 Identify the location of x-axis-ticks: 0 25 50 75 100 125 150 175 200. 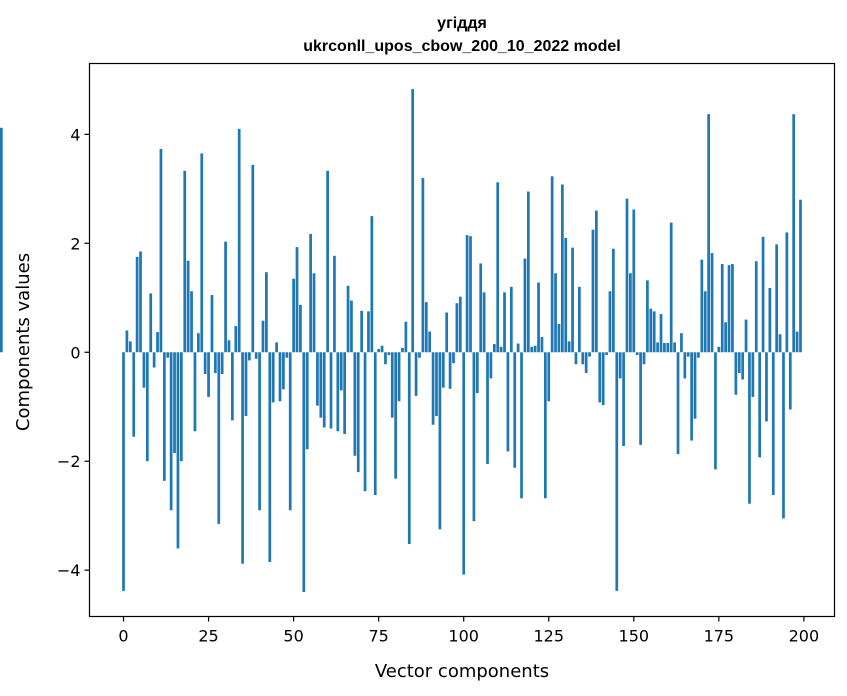
(469, 631).